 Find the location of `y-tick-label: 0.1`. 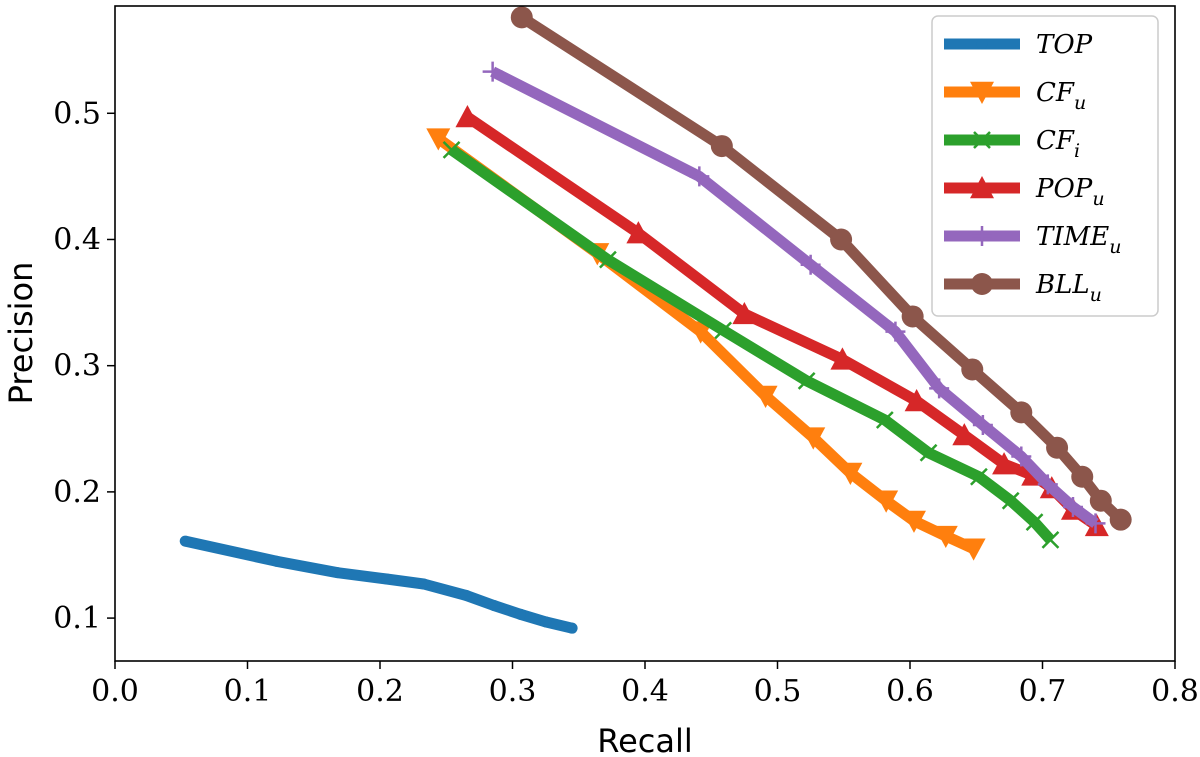

y-tick-label: 0.1 is located at coordinates (77, 618).